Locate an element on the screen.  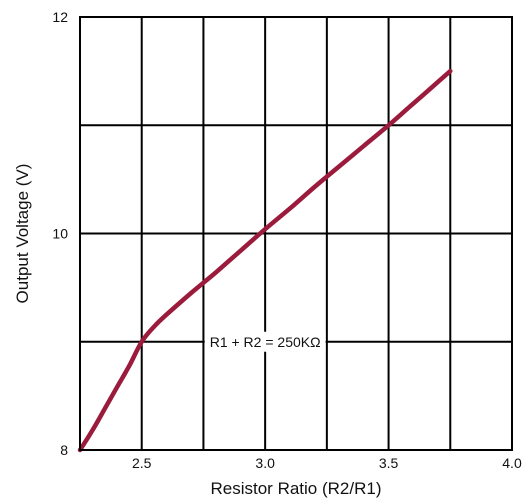
annotation-background is located at coordinates (265, 341).